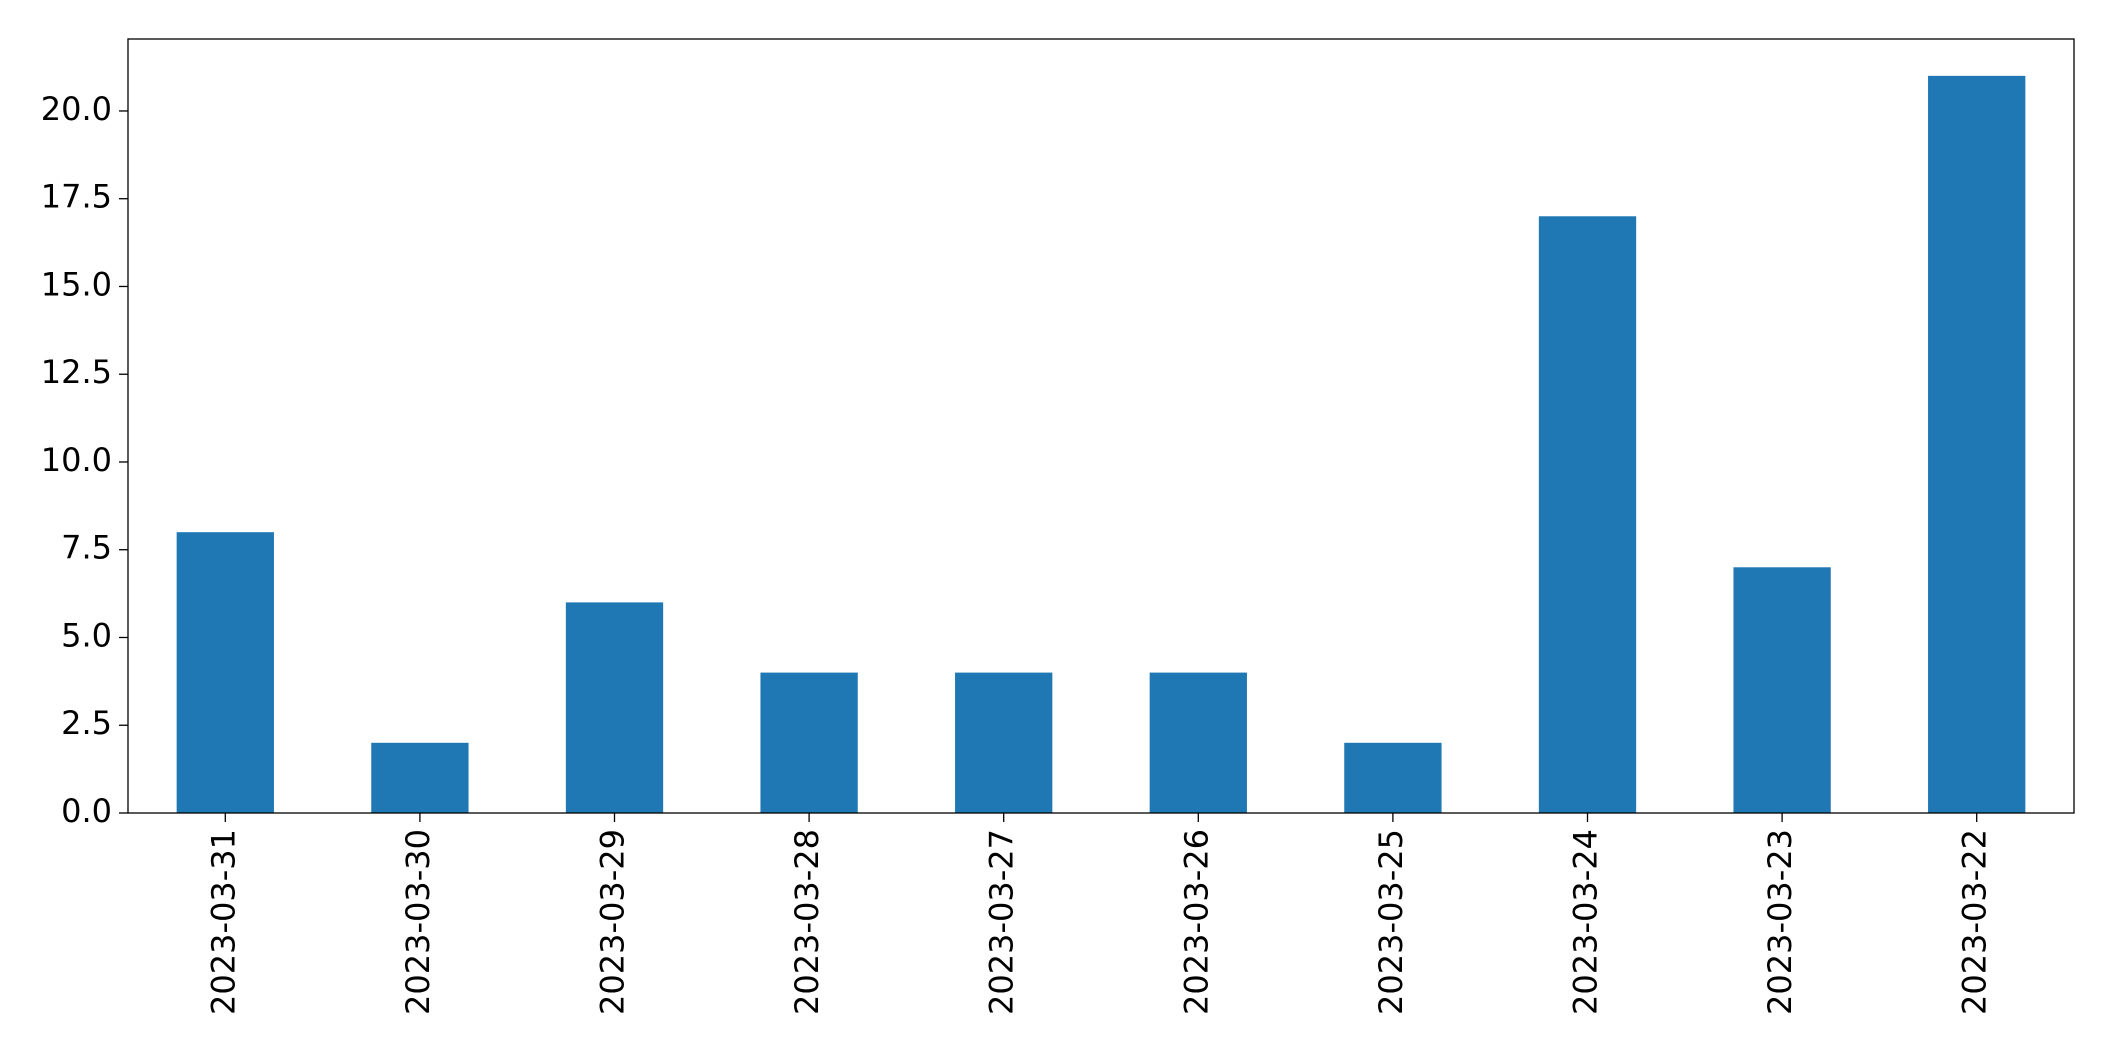 Image resolution: width=2104 pixels, height=1061 pixels. What do you see at coordinates (613, 922) in the screenshot?
I see `x-tick-label: 2023-03-29` at bounding box center [613, 922].